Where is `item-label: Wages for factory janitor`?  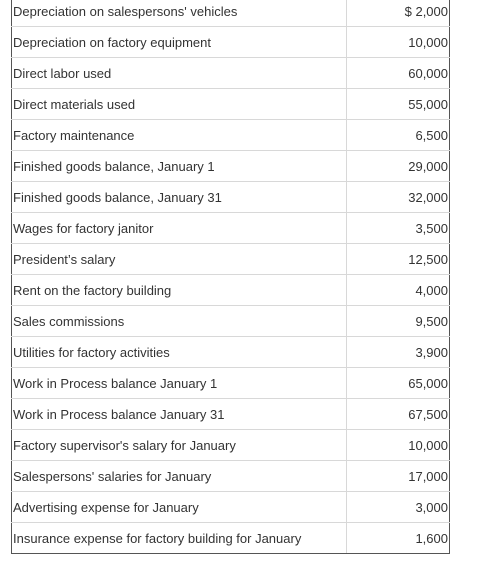 item-label: Wages for factory janitor is located at coordinates (179, 228).